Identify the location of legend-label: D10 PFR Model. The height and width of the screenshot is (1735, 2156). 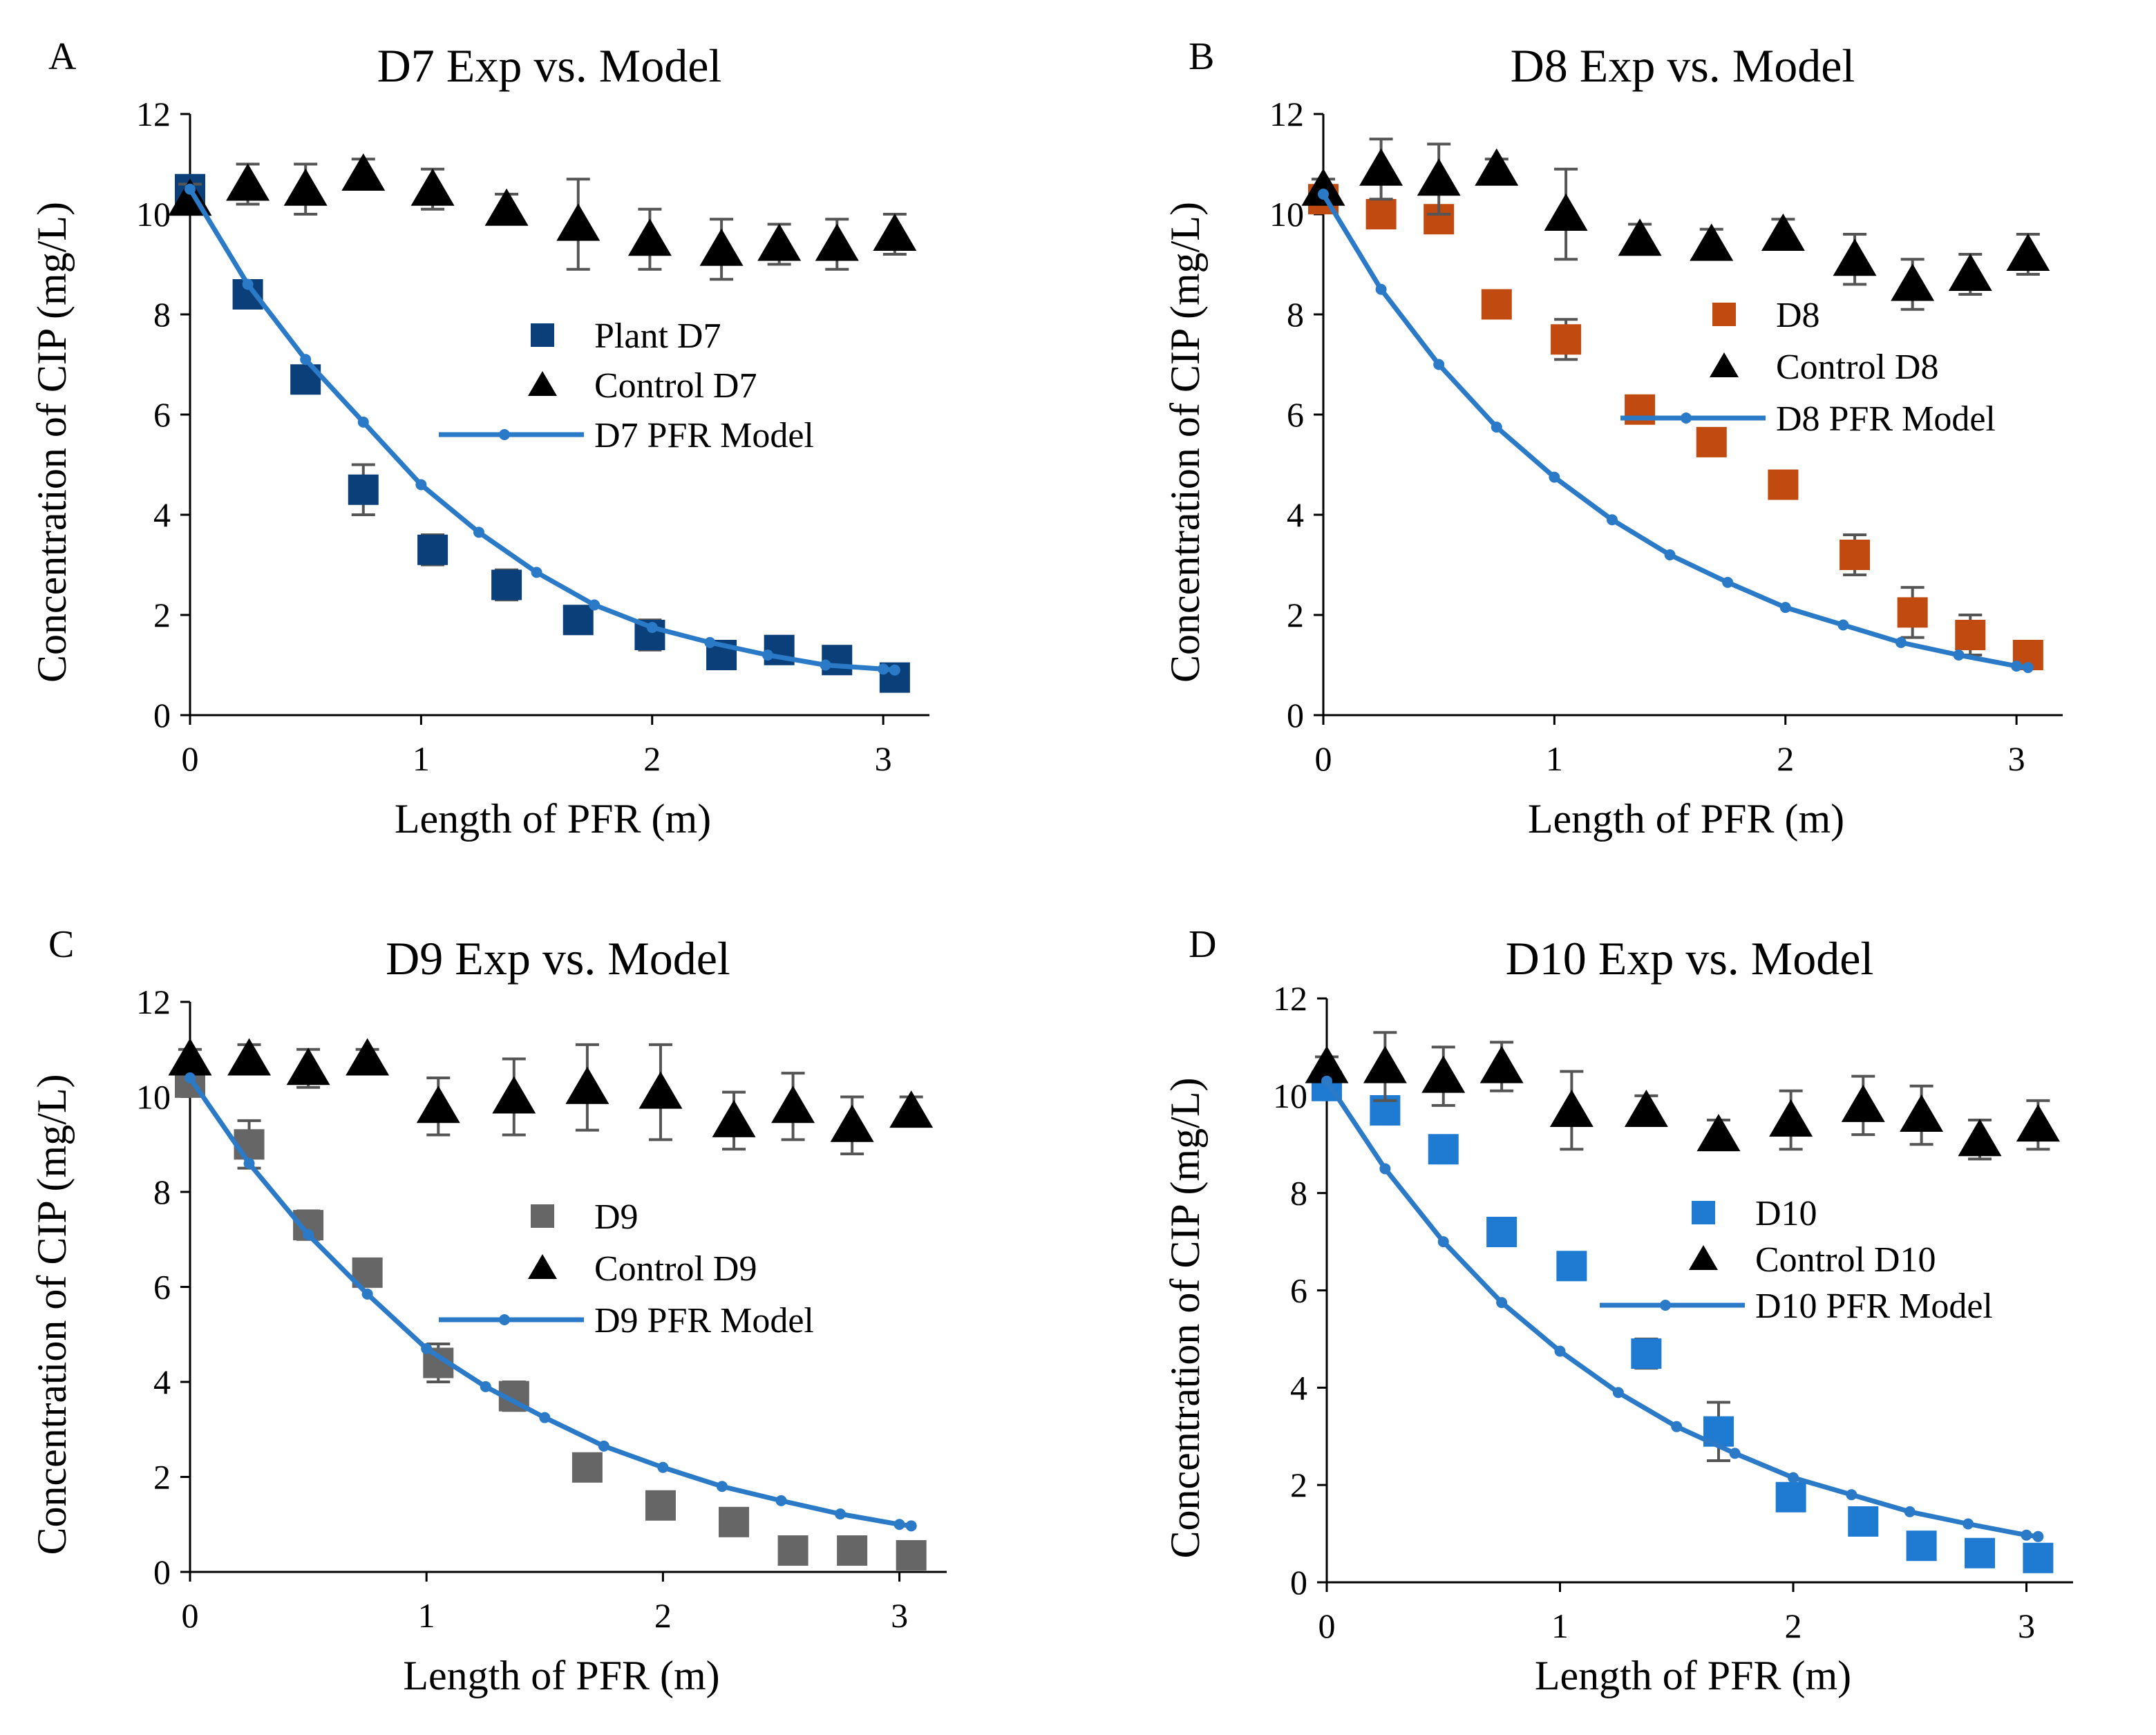
(1874, 1306).